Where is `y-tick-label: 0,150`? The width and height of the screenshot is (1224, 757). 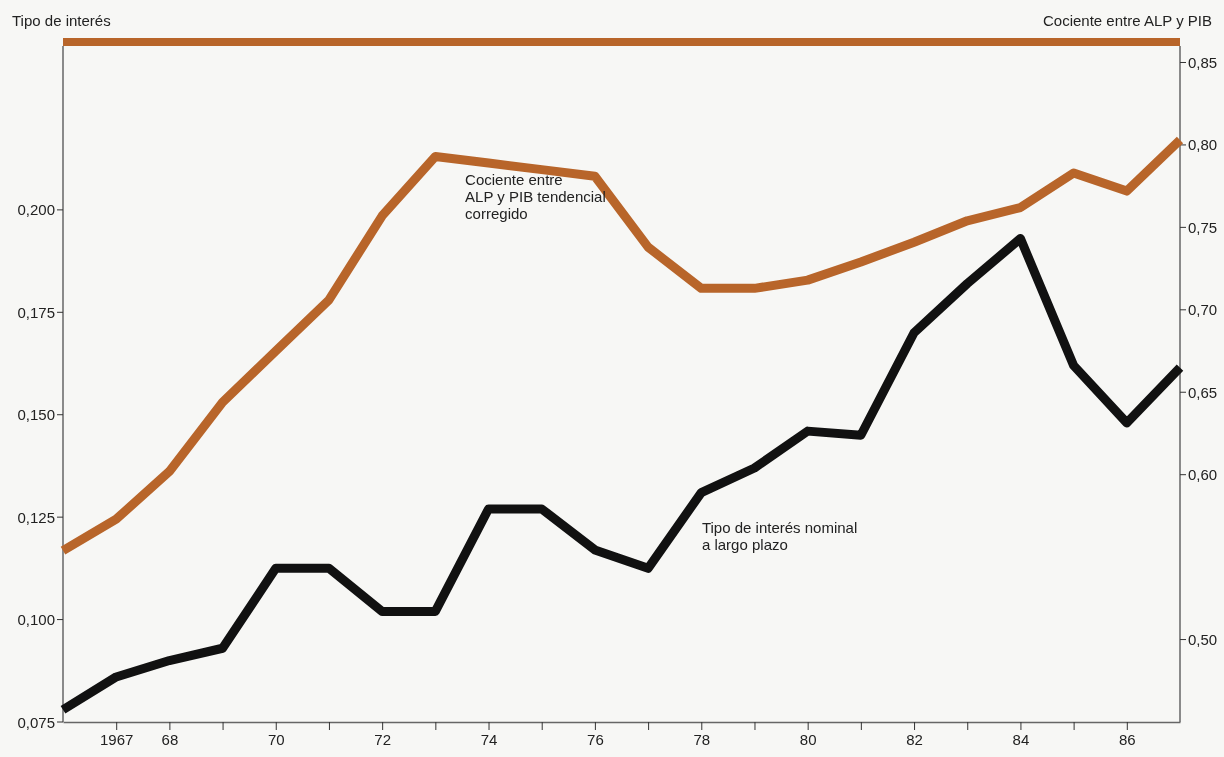 y-tick-label: 0,150 is located at coordinates (36, 415).